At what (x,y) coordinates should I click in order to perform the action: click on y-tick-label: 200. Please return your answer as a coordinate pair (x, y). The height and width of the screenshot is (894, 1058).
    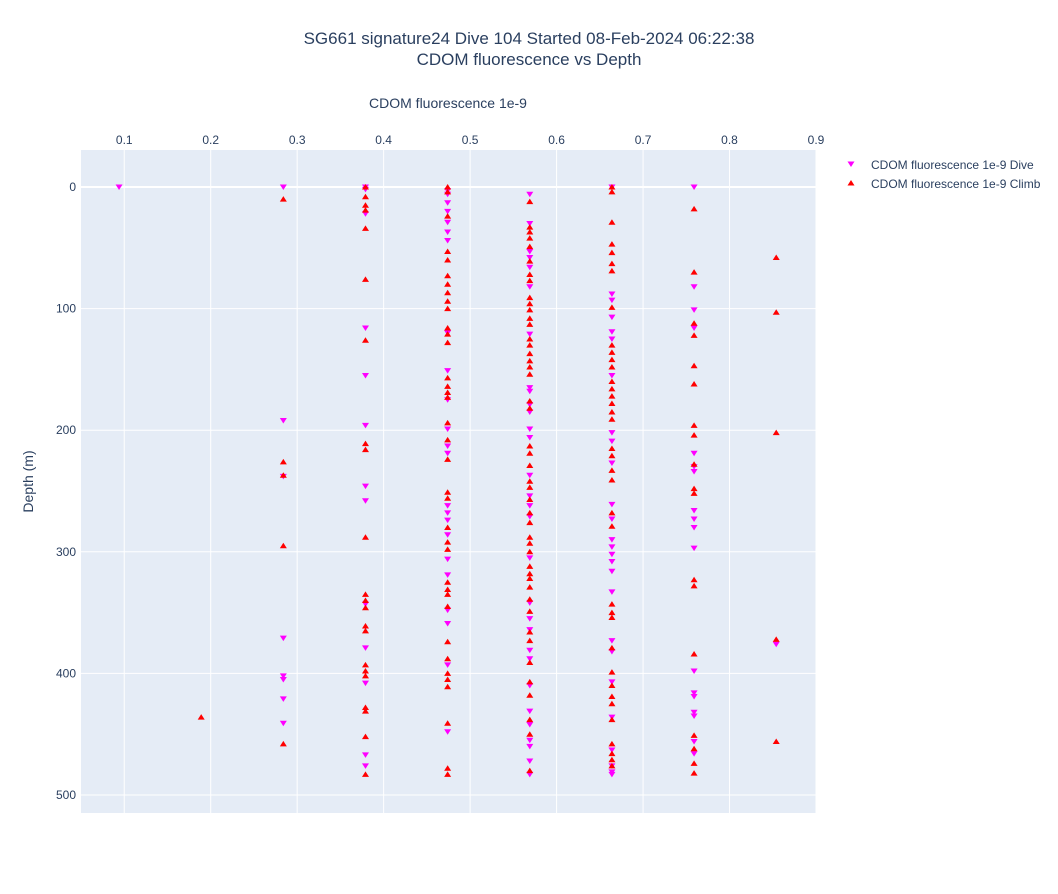
    Looking at the image, I should click on (66, 430).